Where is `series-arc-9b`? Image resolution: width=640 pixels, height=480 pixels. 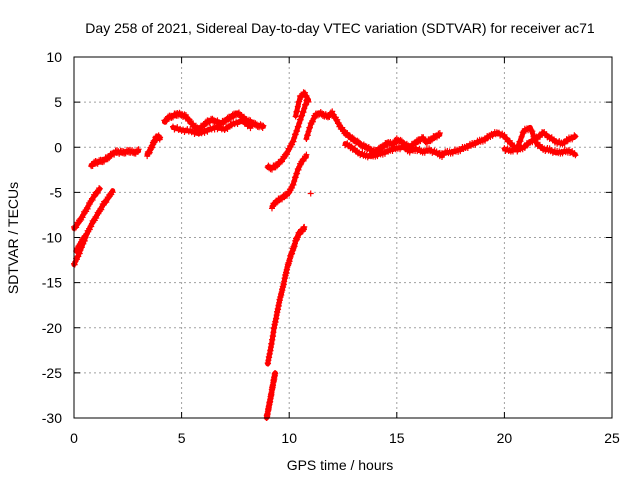 series-arc-9b is located at coordinates (540, 141).